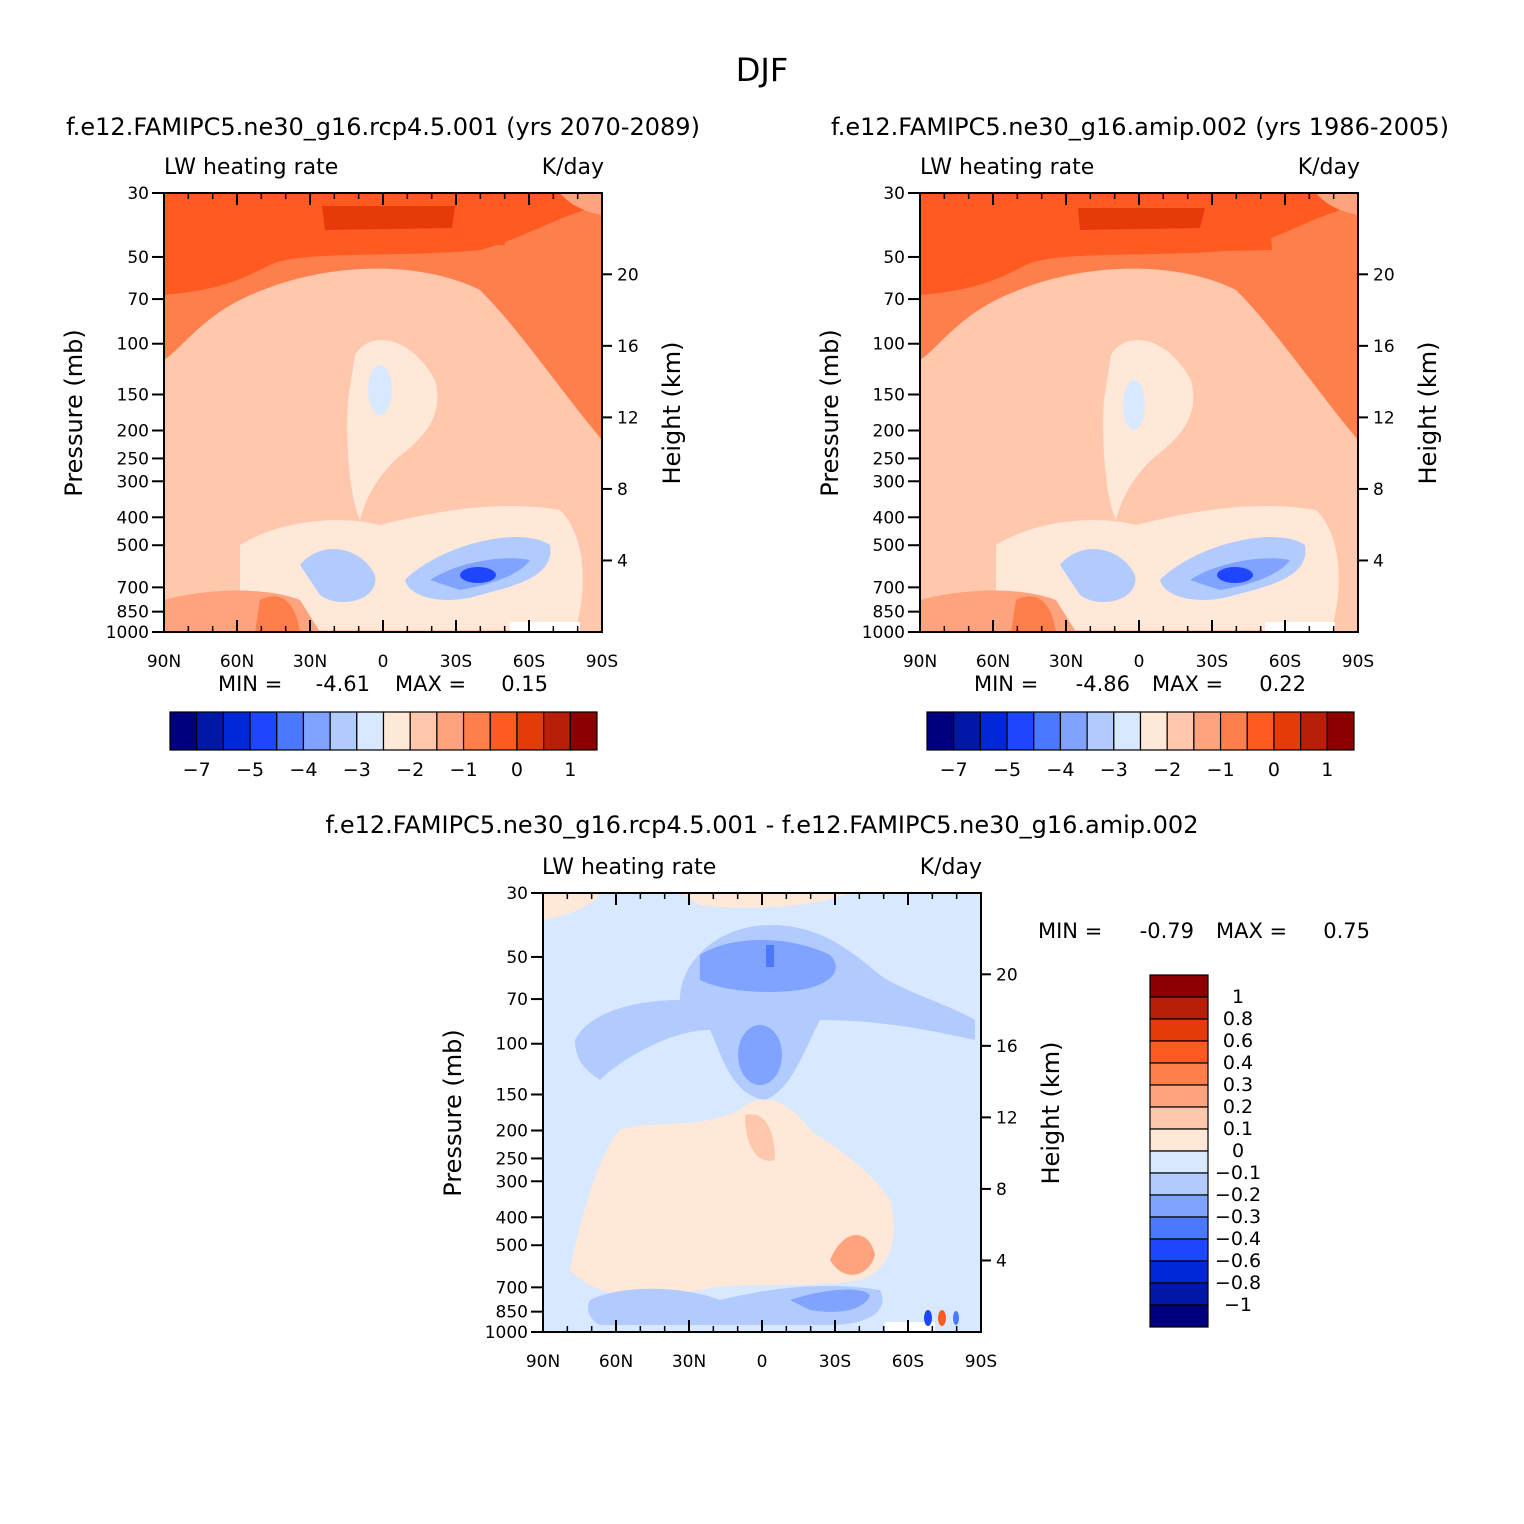  What do you see at coordinates (512, 1288) in the screenshot?
I see `y-tick-label: 700` at bounding box center [512, 1288].